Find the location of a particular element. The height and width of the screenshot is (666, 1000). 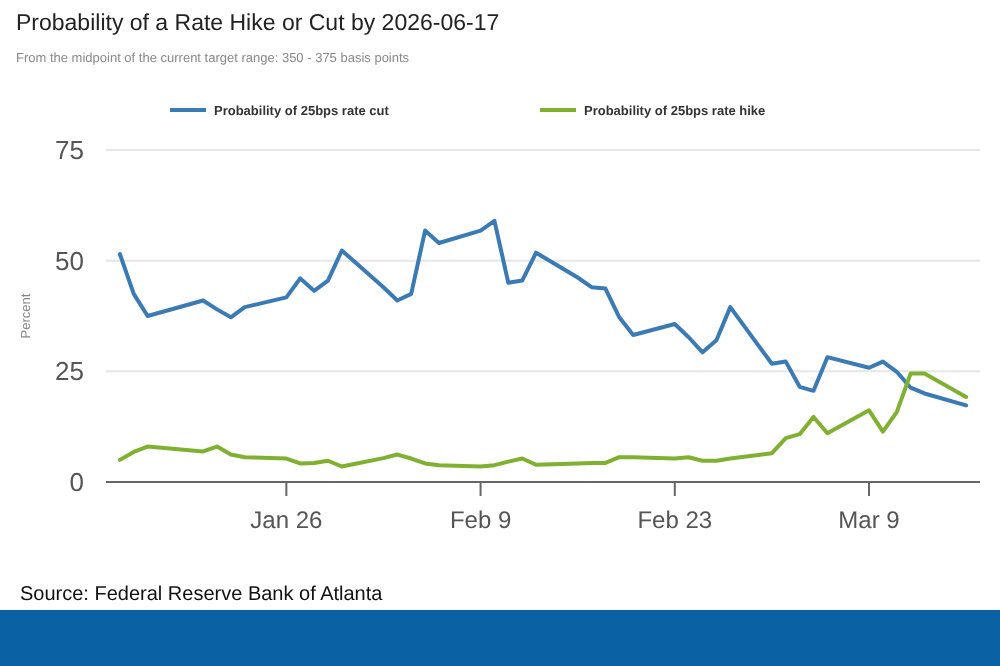

source-note: Source: Federal Reserve Bank of Atlanta is located at coordinates (202, 595).